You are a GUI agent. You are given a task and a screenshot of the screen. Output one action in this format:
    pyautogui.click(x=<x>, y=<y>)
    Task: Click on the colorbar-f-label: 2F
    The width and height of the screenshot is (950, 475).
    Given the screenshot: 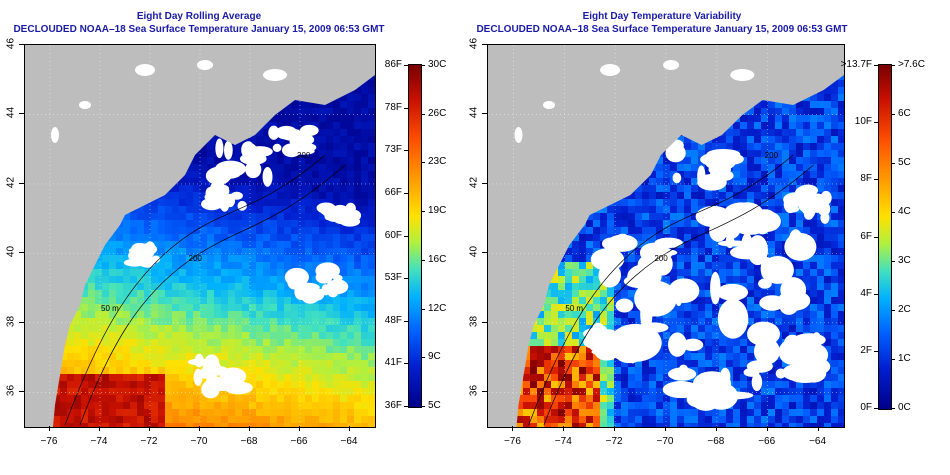 What is the action you would take?
    pyautogui.click(x=866, y=350)
    